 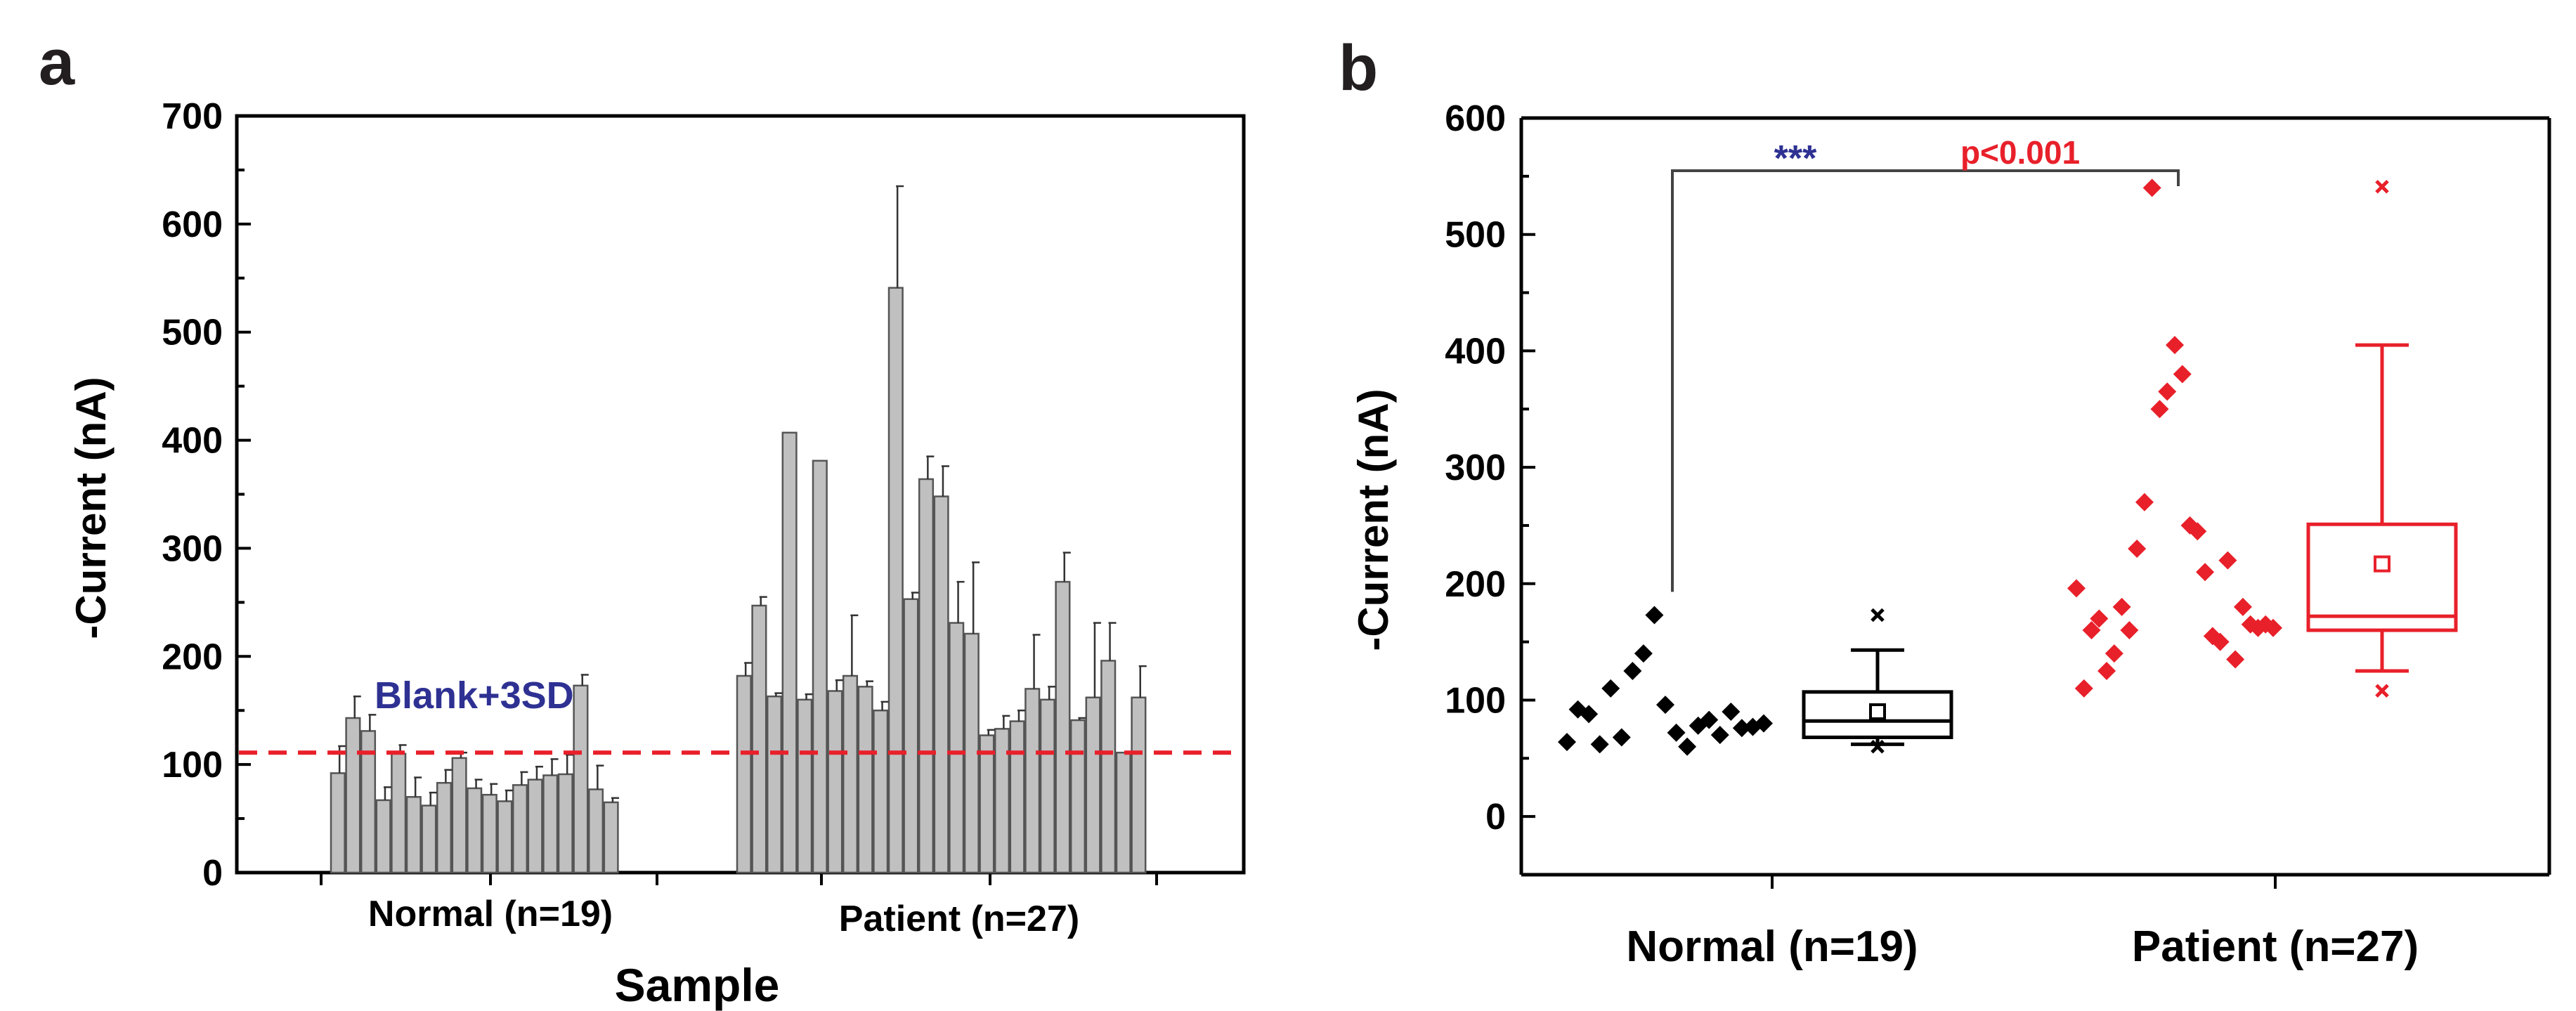 What do you see at coordinates (2130, 466) in the screenshot?
I see `panel-b-boxes` at bounding box center [2130, 466].